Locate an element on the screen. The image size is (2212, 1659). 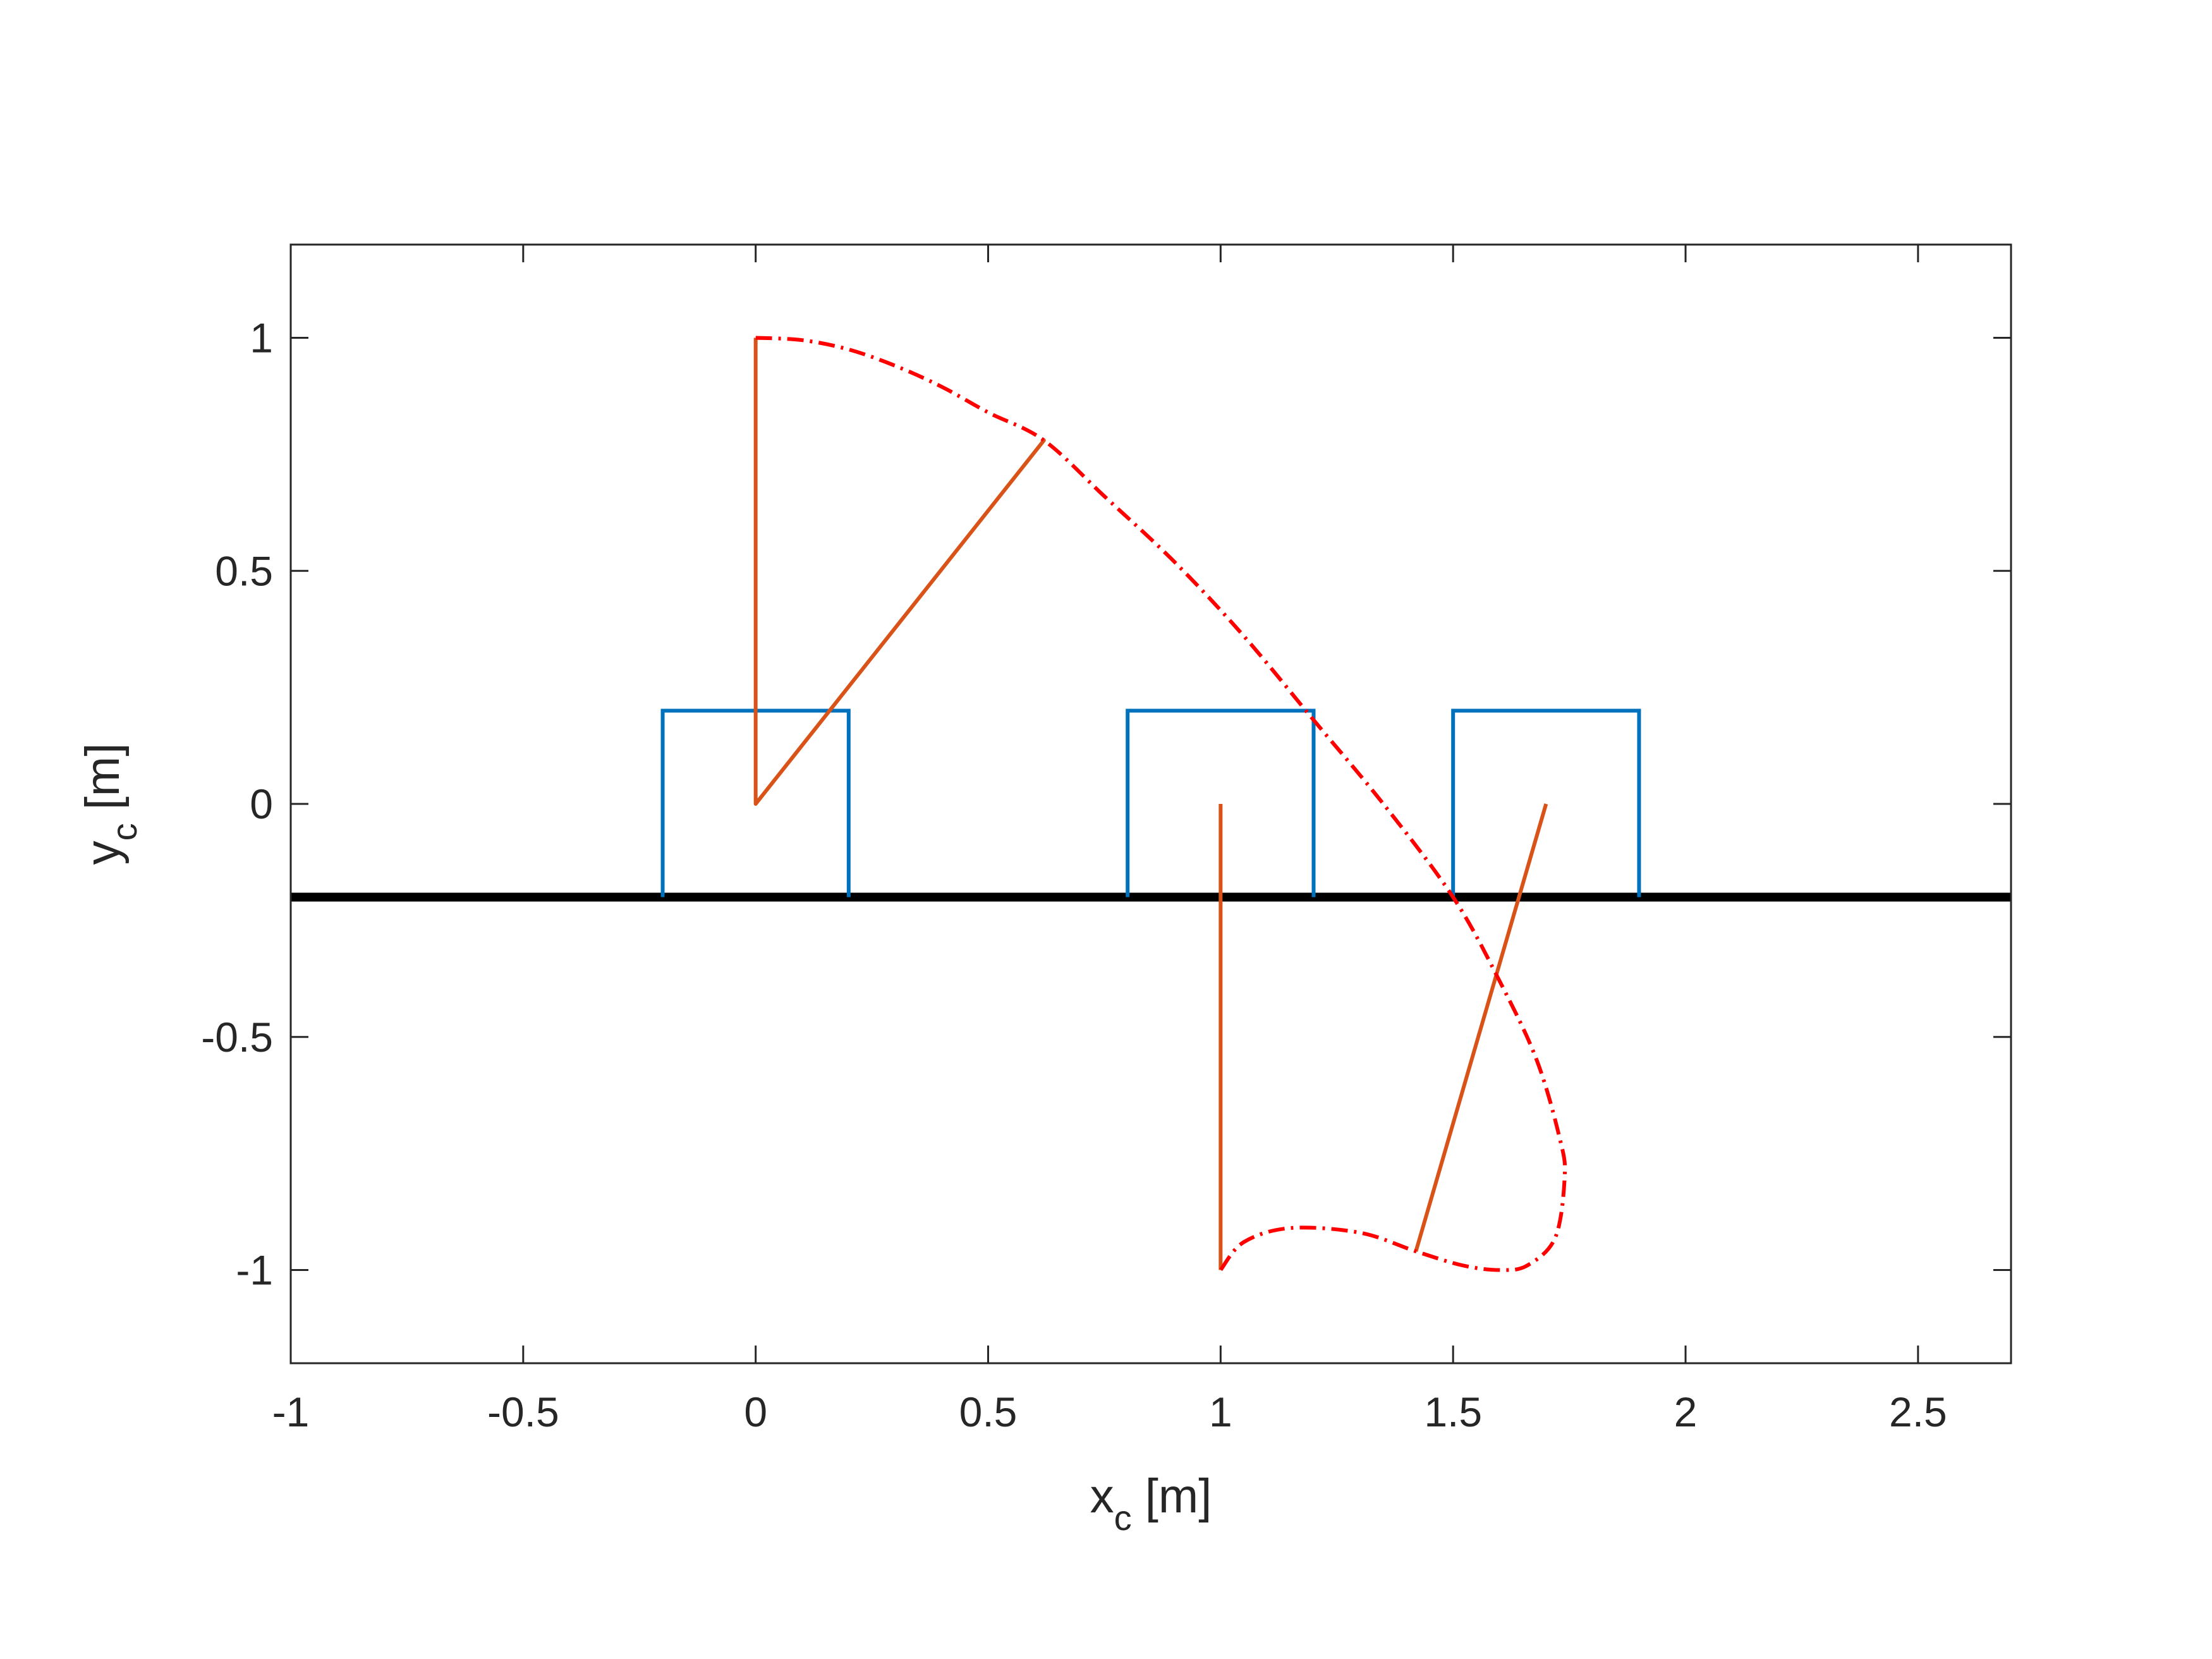
y-tick-label: 0 is located at coordinates (261, 804).